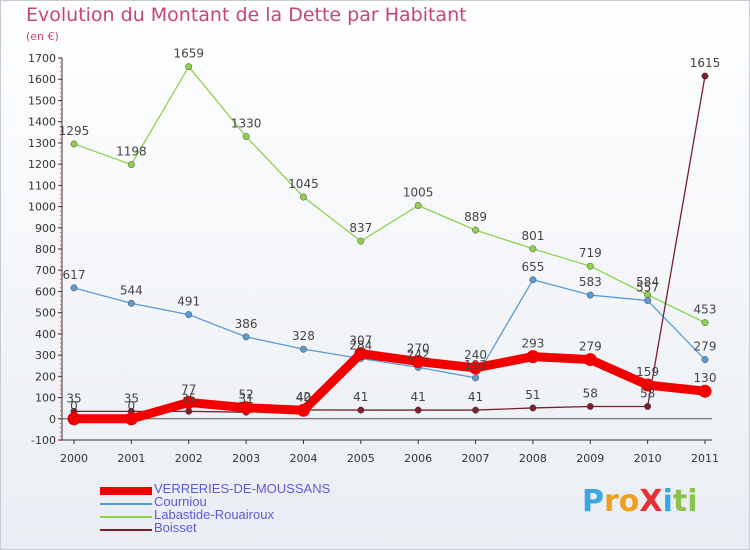 The image size is (750, 550). I want to click on y-tick-label: 1100, so click(42, 185).